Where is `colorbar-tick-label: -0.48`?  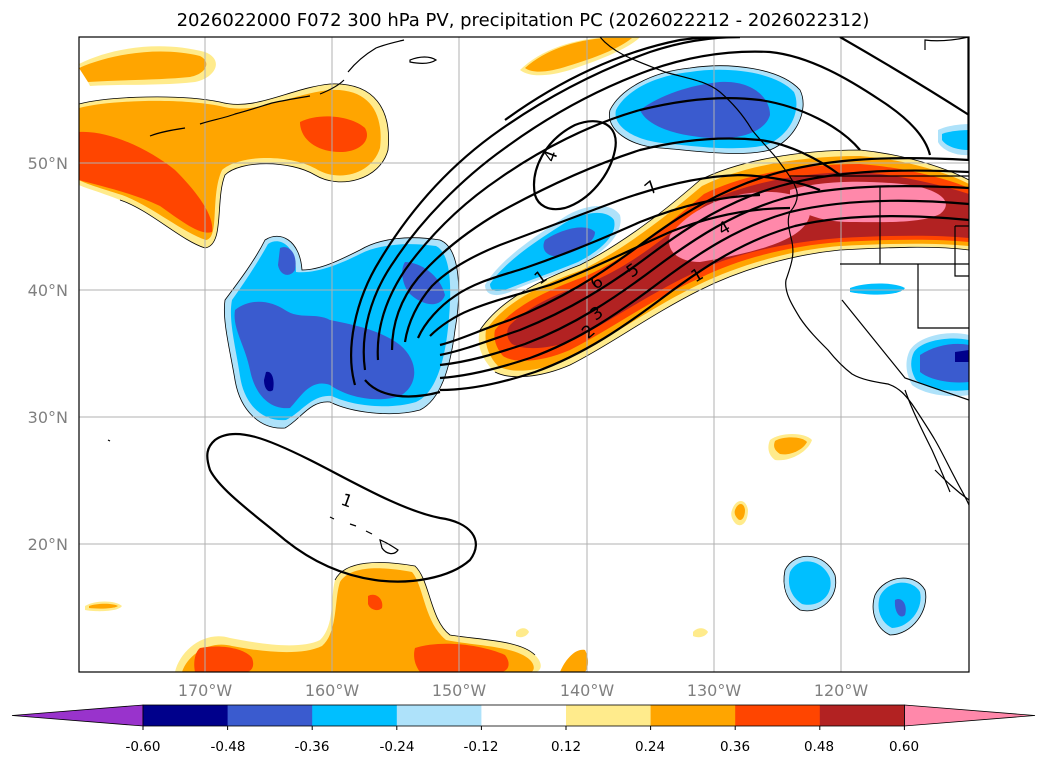
colorbar-tick-label: -0.48 is located at coordinates (228, 747).